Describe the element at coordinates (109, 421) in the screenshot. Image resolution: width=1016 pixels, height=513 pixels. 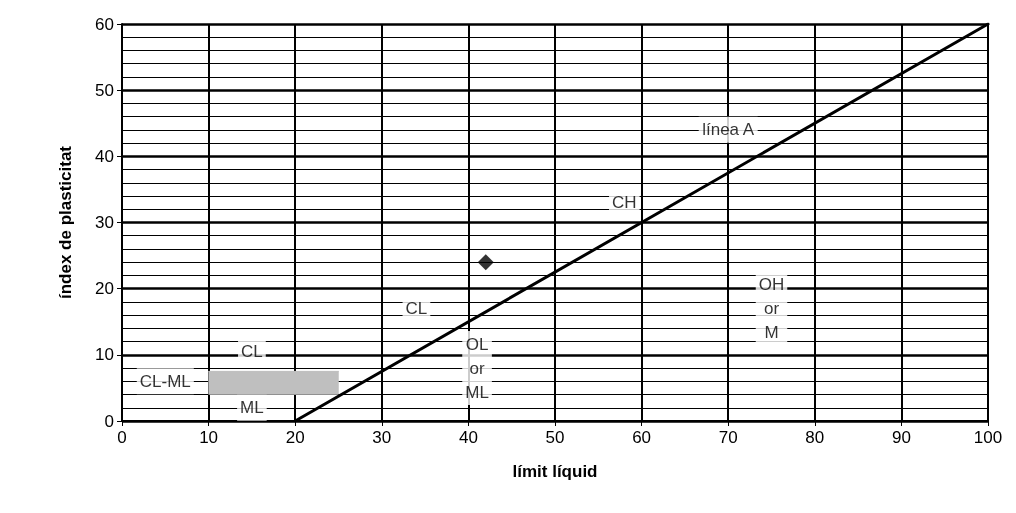
I see `y-tick-label: 0` at that location.